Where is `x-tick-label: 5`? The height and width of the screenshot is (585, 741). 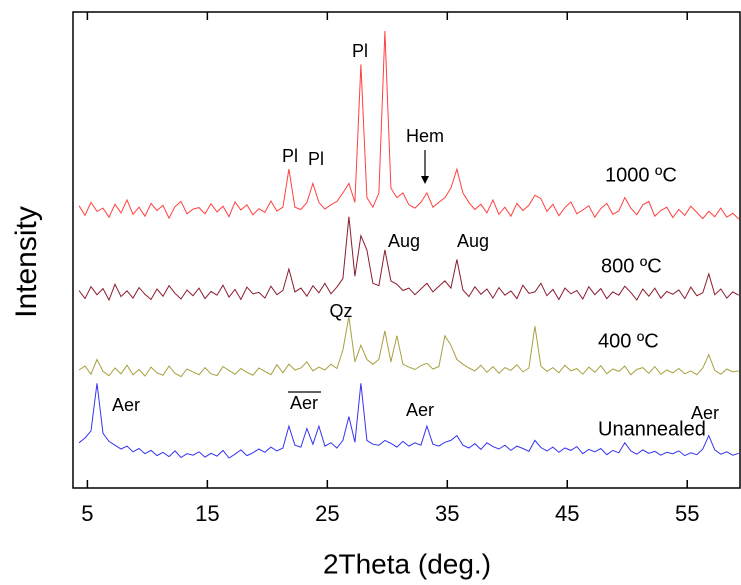 x-tick-label: 5 is located at coordinates (87, 513).